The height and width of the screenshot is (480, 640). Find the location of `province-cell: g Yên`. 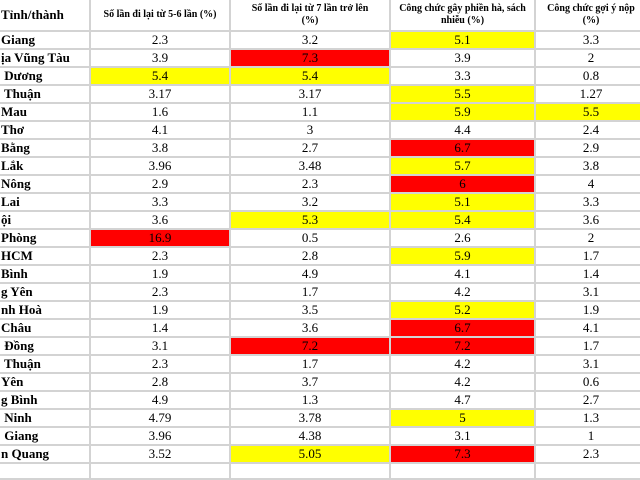

province-cell: g Yên is located at coordinates (45, 292).